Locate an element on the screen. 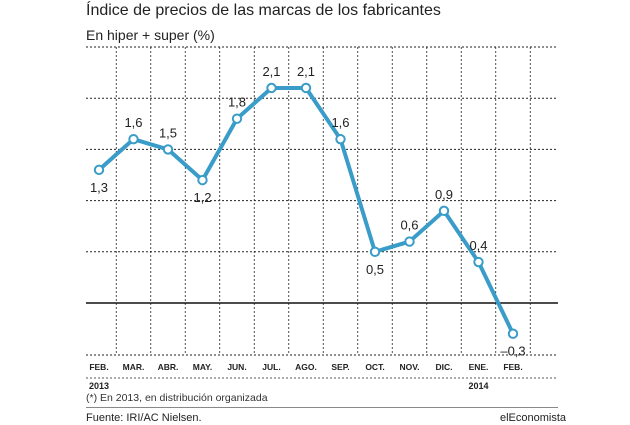 The width and height of the screenshot is (630, 425). data-label: 0,5 is located at coordinates (375, 269).